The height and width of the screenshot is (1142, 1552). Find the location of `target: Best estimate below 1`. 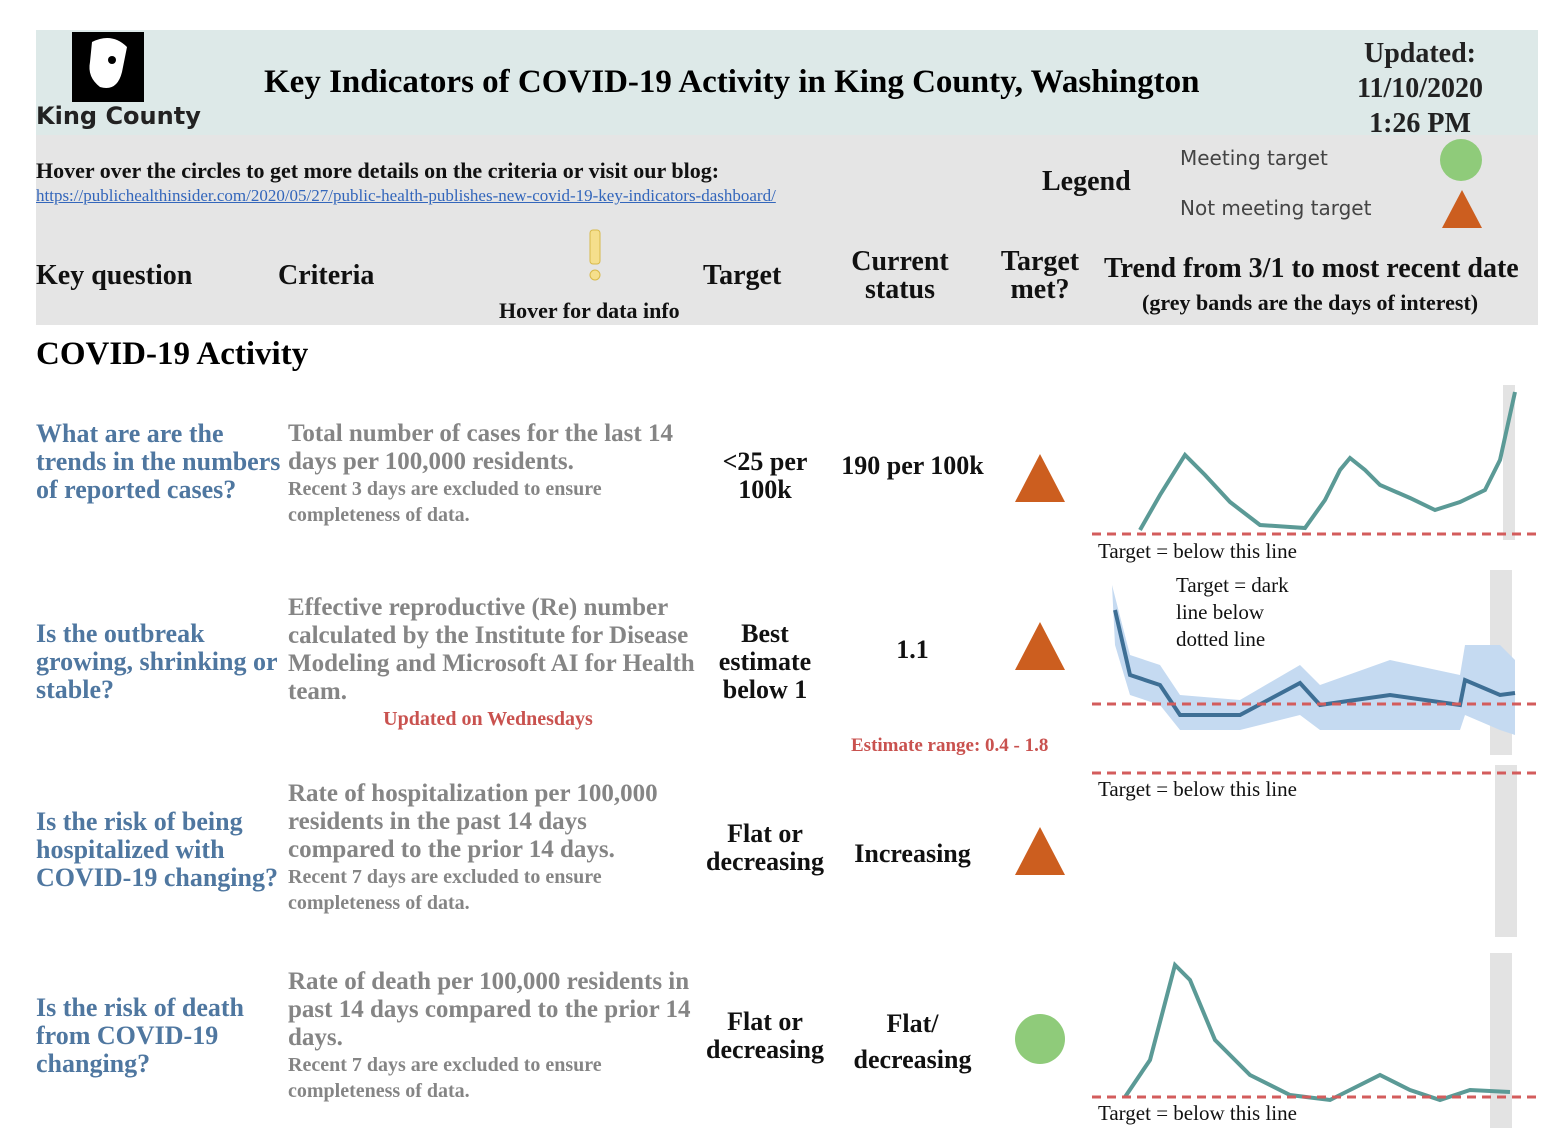

target: Best estimate below 1 is located at coordinates (765, 661).